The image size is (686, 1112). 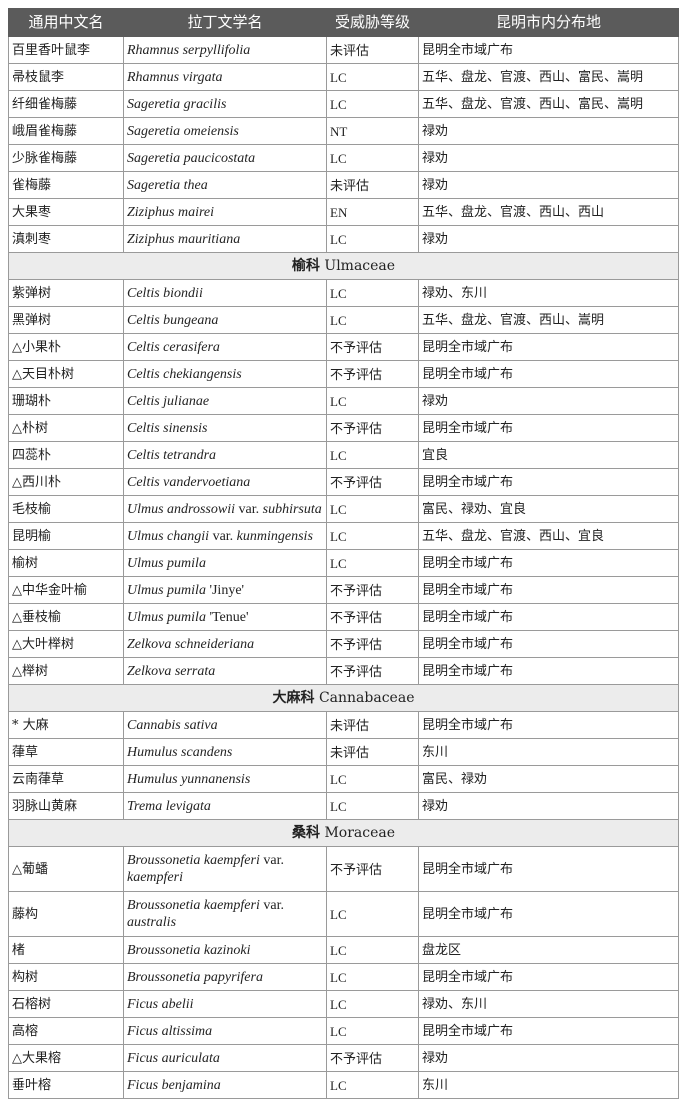 I want to click on latin-name-cell: Ulmus androssowii var. subhirsuta, so click(x=225, y=509).